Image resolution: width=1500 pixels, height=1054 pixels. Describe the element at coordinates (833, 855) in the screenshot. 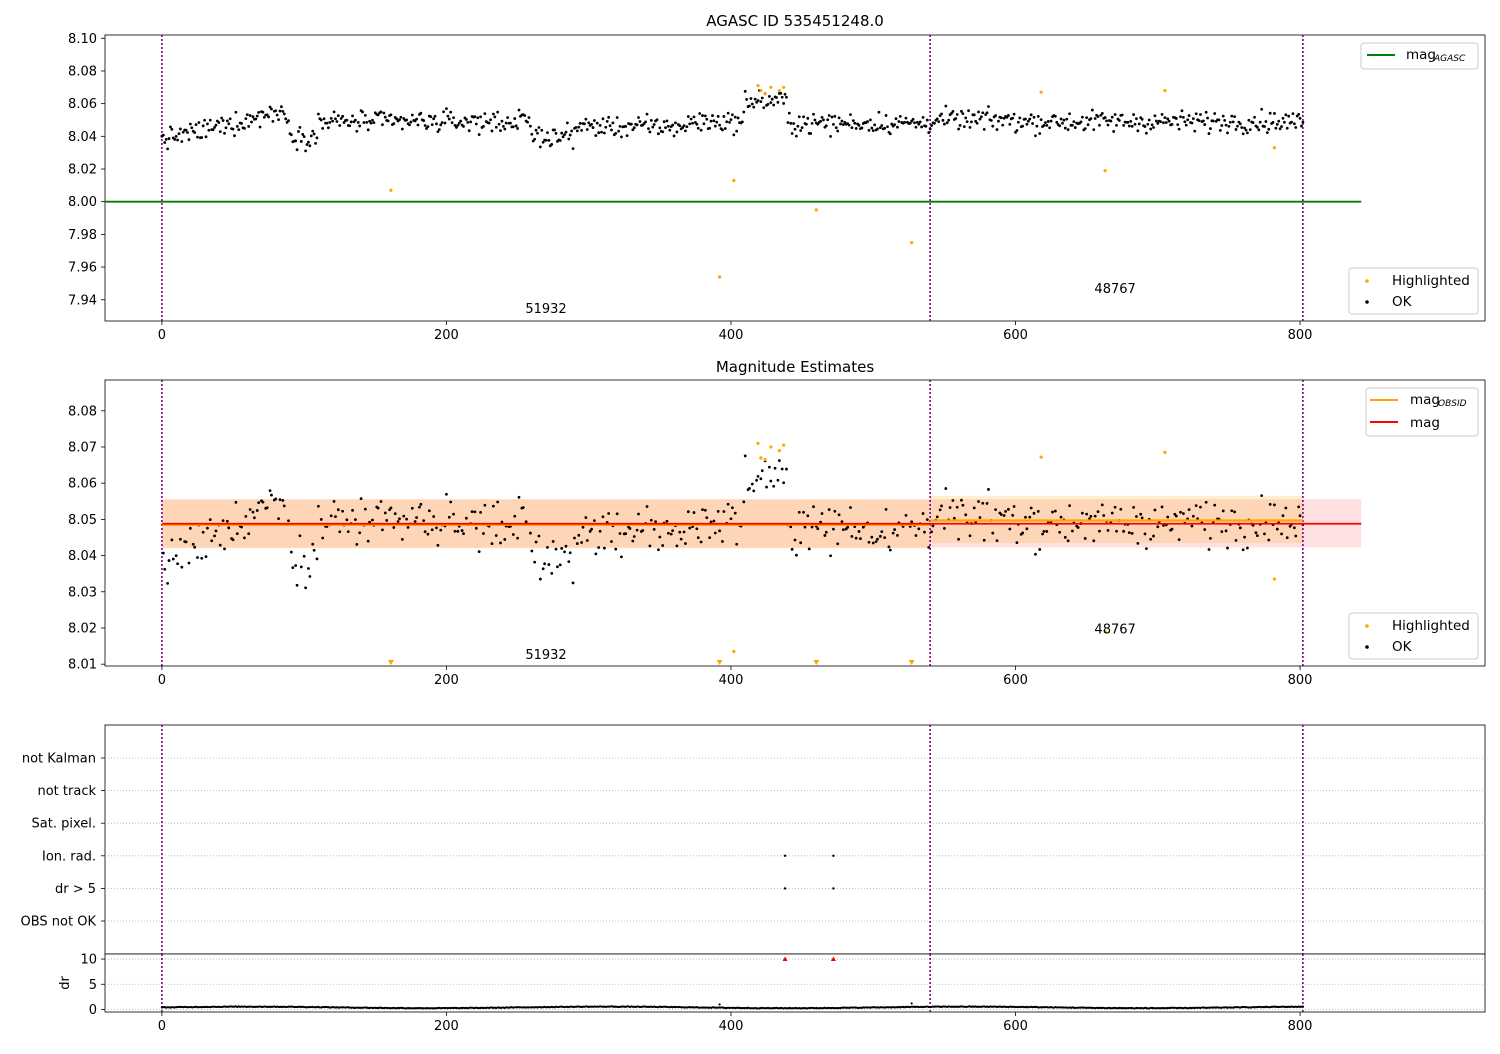

I see `flag-point` at that location.